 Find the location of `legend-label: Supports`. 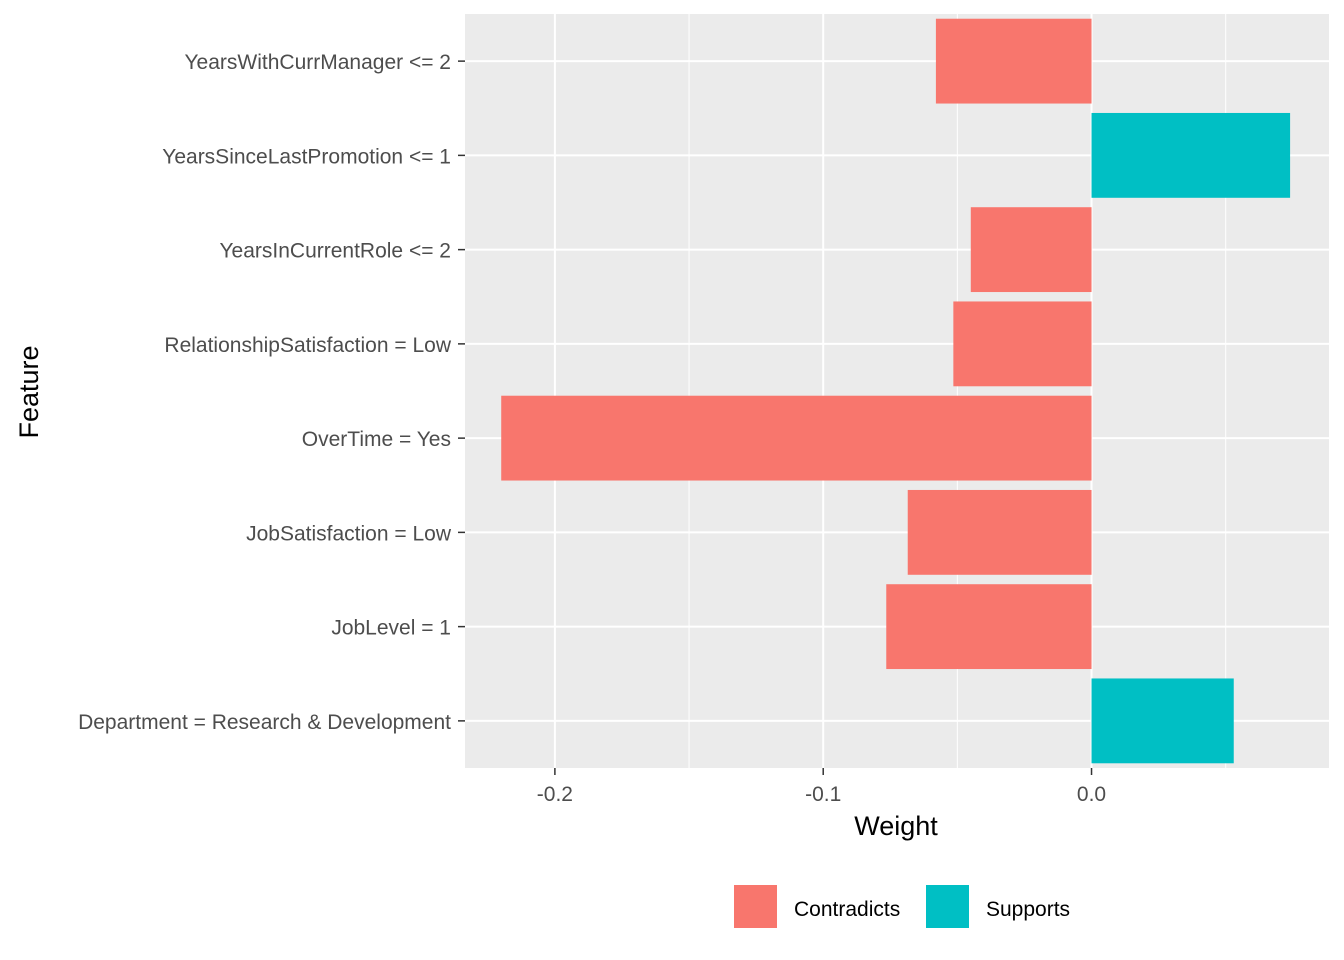

legend-label: Supports is located at coordinates (1028, 909).